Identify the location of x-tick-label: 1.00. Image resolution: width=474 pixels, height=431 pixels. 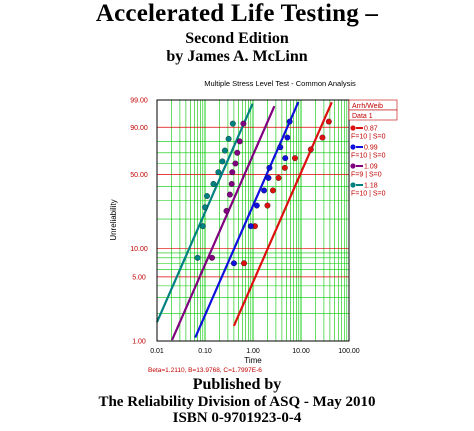
(253, 351).